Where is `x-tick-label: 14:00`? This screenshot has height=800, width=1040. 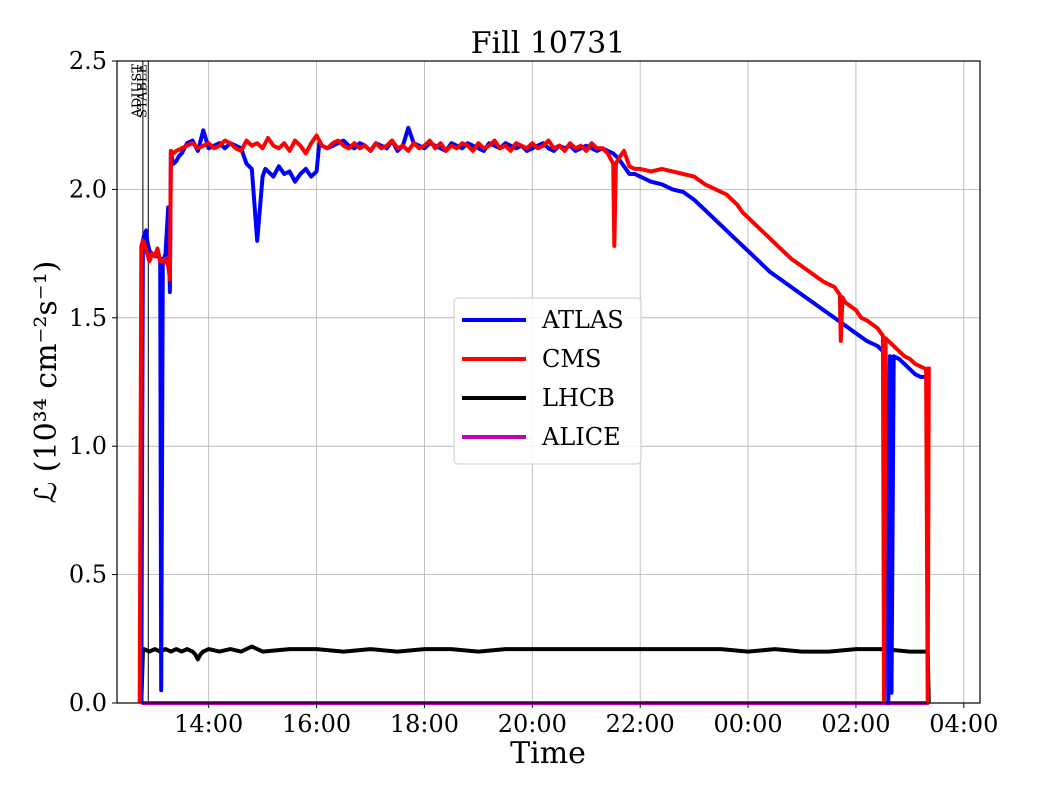
x-tick-label: 14:00 is located at coordinates (208, 724).